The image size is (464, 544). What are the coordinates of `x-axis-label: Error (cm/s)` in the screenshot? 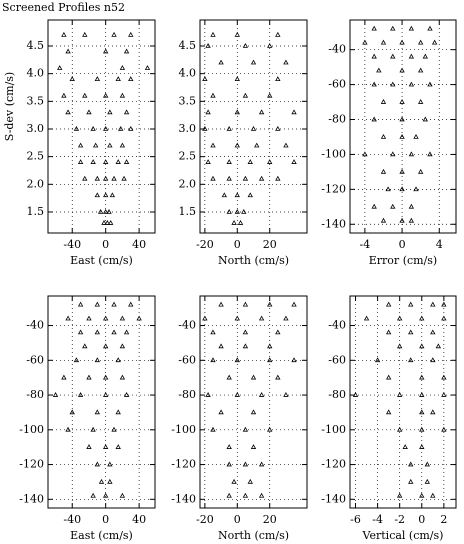 It's located at (403, 260).